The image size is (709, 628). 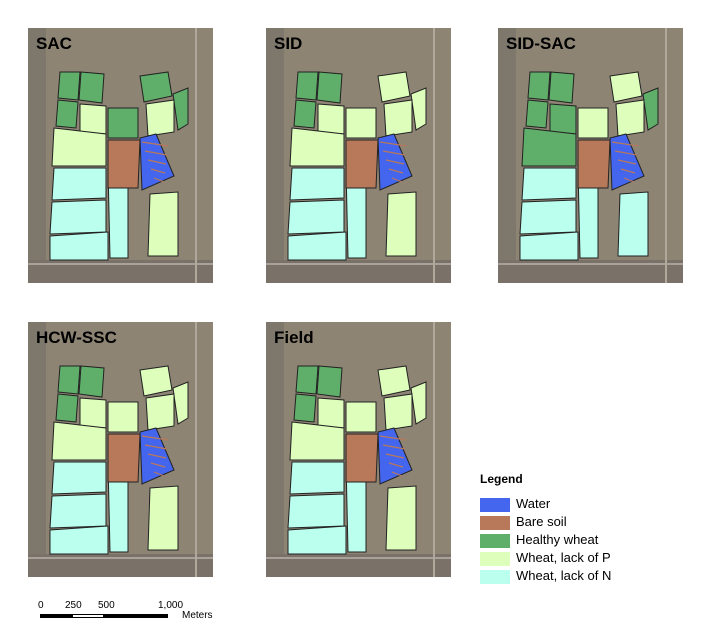 I want to click on legend-item-lack-p: Wheat, lack of P, so click(x=590, y=559).